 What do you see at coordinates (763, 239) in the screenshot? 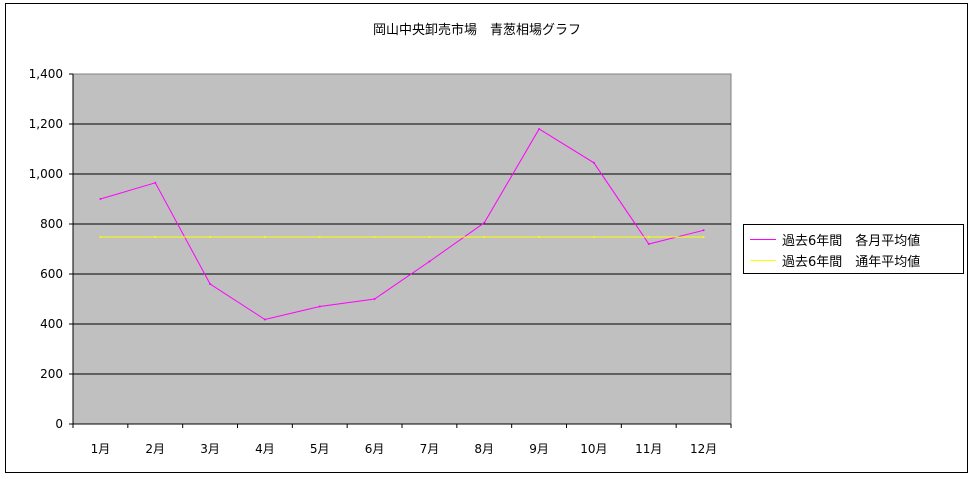
I see `legend-swatch-monthly` at bounding box center [763, 239].